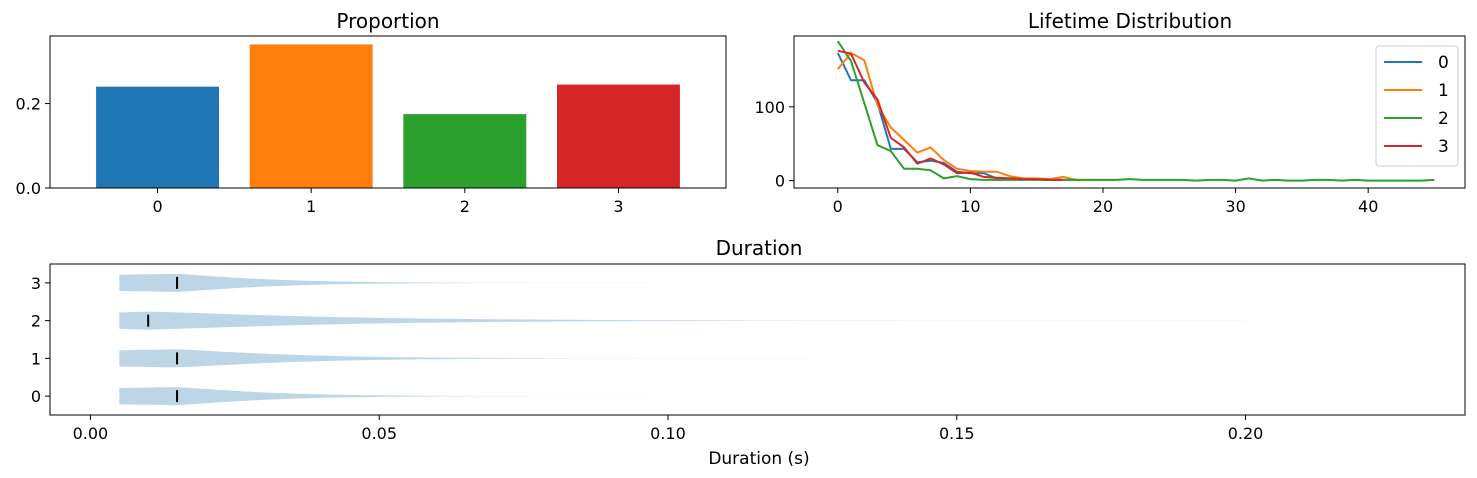 This screenshot has width=1477, height=478. Describe the element at coordinates (1417, 106) in the screenshot. I see `lifetime-legend: 0 1 2 3` at that location.